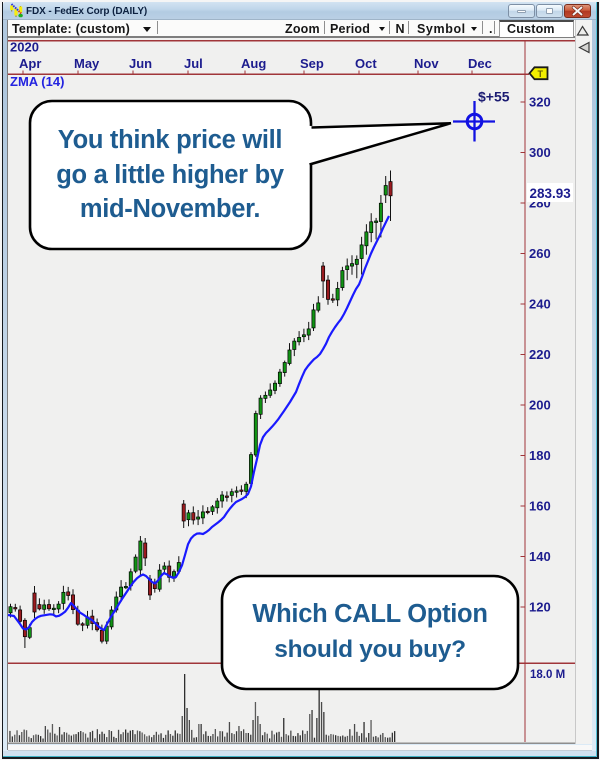 Image resolution: width=600 pixels, height=760 pixels. What do you see at coordinates (366, 63) in the screenshot?
I see `svg-text: Oct` at bounding box center [366, 63].